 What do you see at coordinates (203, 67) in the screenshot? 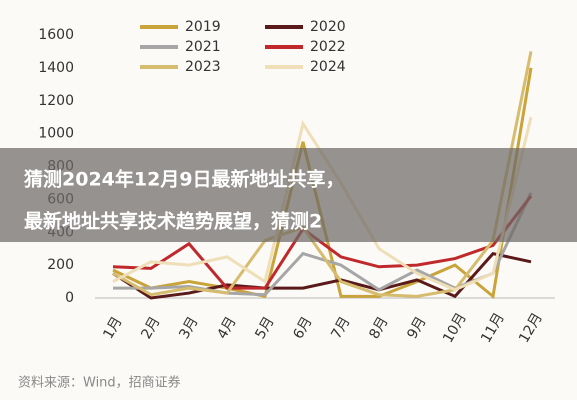
I see `legend-label: 2023` at bounding box center [203, 67].